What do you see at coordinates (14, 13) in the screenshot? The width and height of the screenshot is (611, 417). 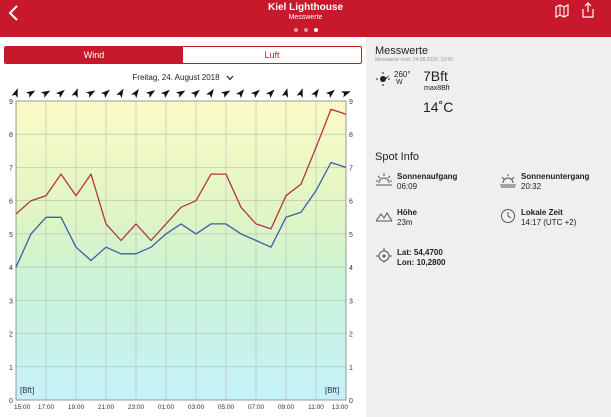 I see `chevron-left-icon` at bounding box center [14, 13].